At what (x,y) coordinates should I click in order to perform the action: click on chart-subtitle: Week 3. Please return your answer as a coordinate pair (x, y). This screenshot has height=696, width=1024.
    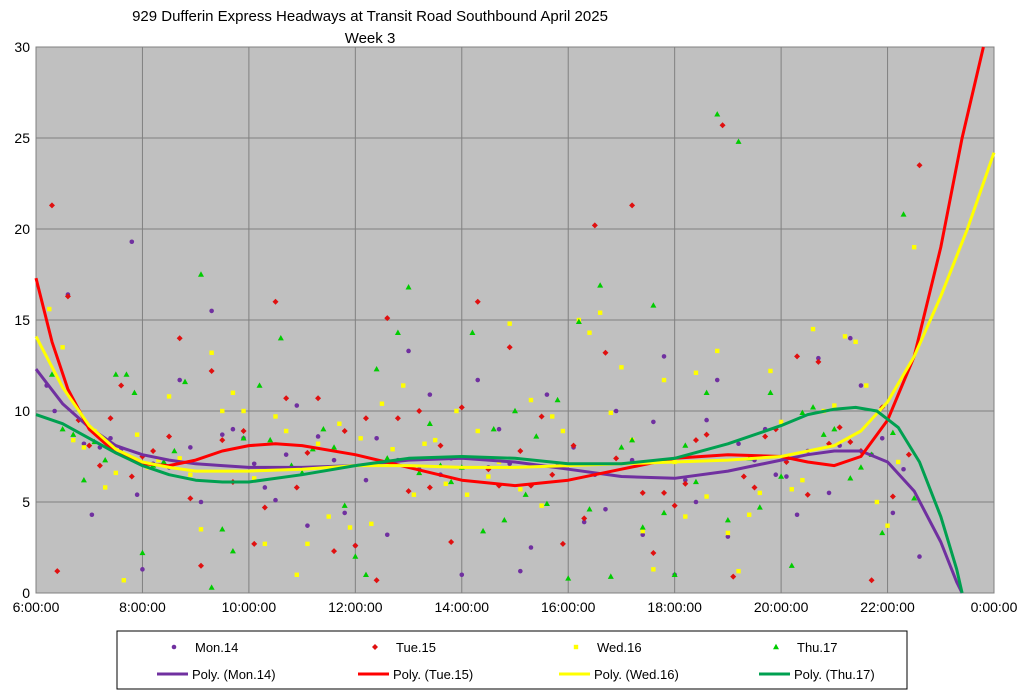
    Looking at the image, I should click on (370, 38).